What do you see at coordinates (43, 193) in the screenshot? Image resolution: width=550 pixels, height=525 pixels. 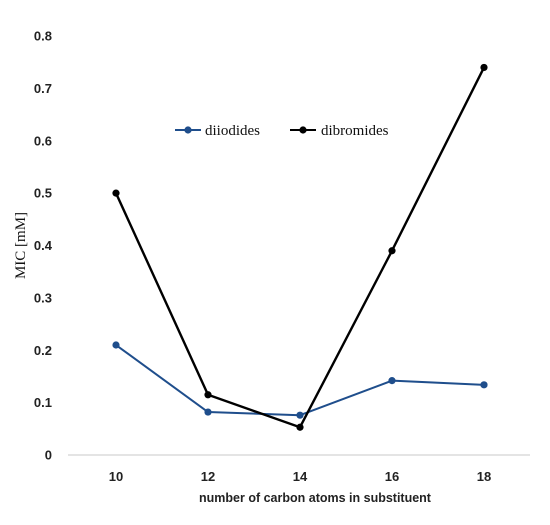 I see `y-tick-label: 0.5` at bounding box center [43, 193].